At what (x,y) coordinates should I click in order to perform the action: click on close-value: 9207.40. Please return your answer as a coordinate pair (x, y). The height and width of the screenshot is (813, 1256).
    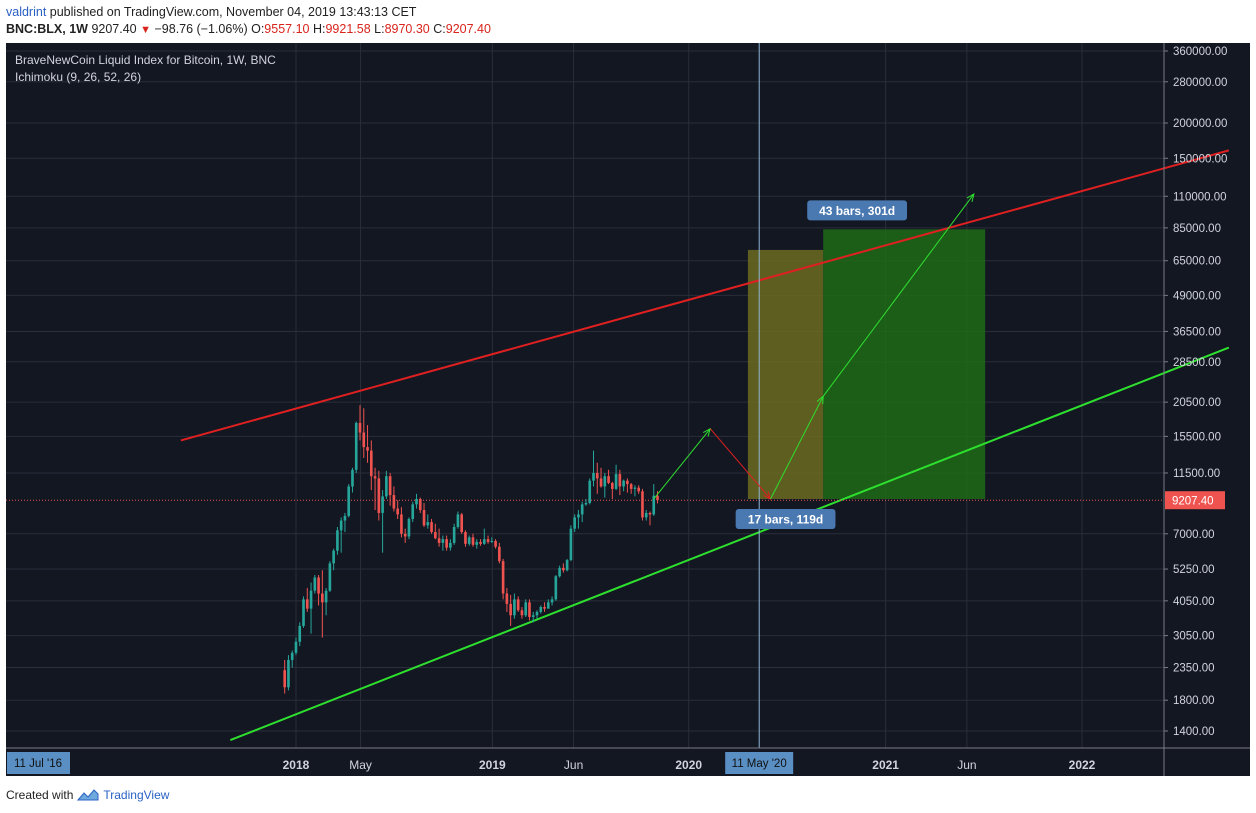
    Looking at the image, I should click on (468, 29).